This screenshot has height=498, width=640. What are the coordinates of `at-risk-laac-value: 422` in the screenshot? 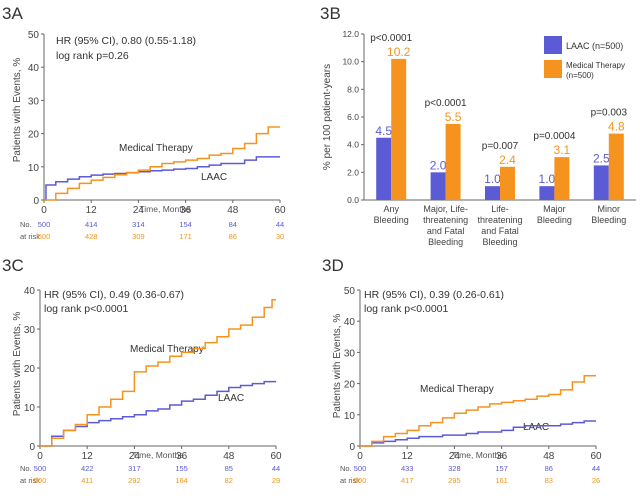 It's located at (87, 468).